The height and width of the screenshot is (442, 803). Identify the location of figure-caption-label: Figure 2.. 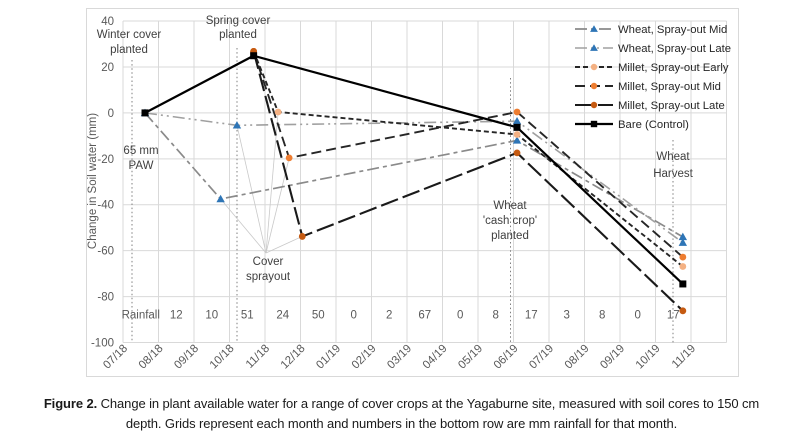
(70, 403).